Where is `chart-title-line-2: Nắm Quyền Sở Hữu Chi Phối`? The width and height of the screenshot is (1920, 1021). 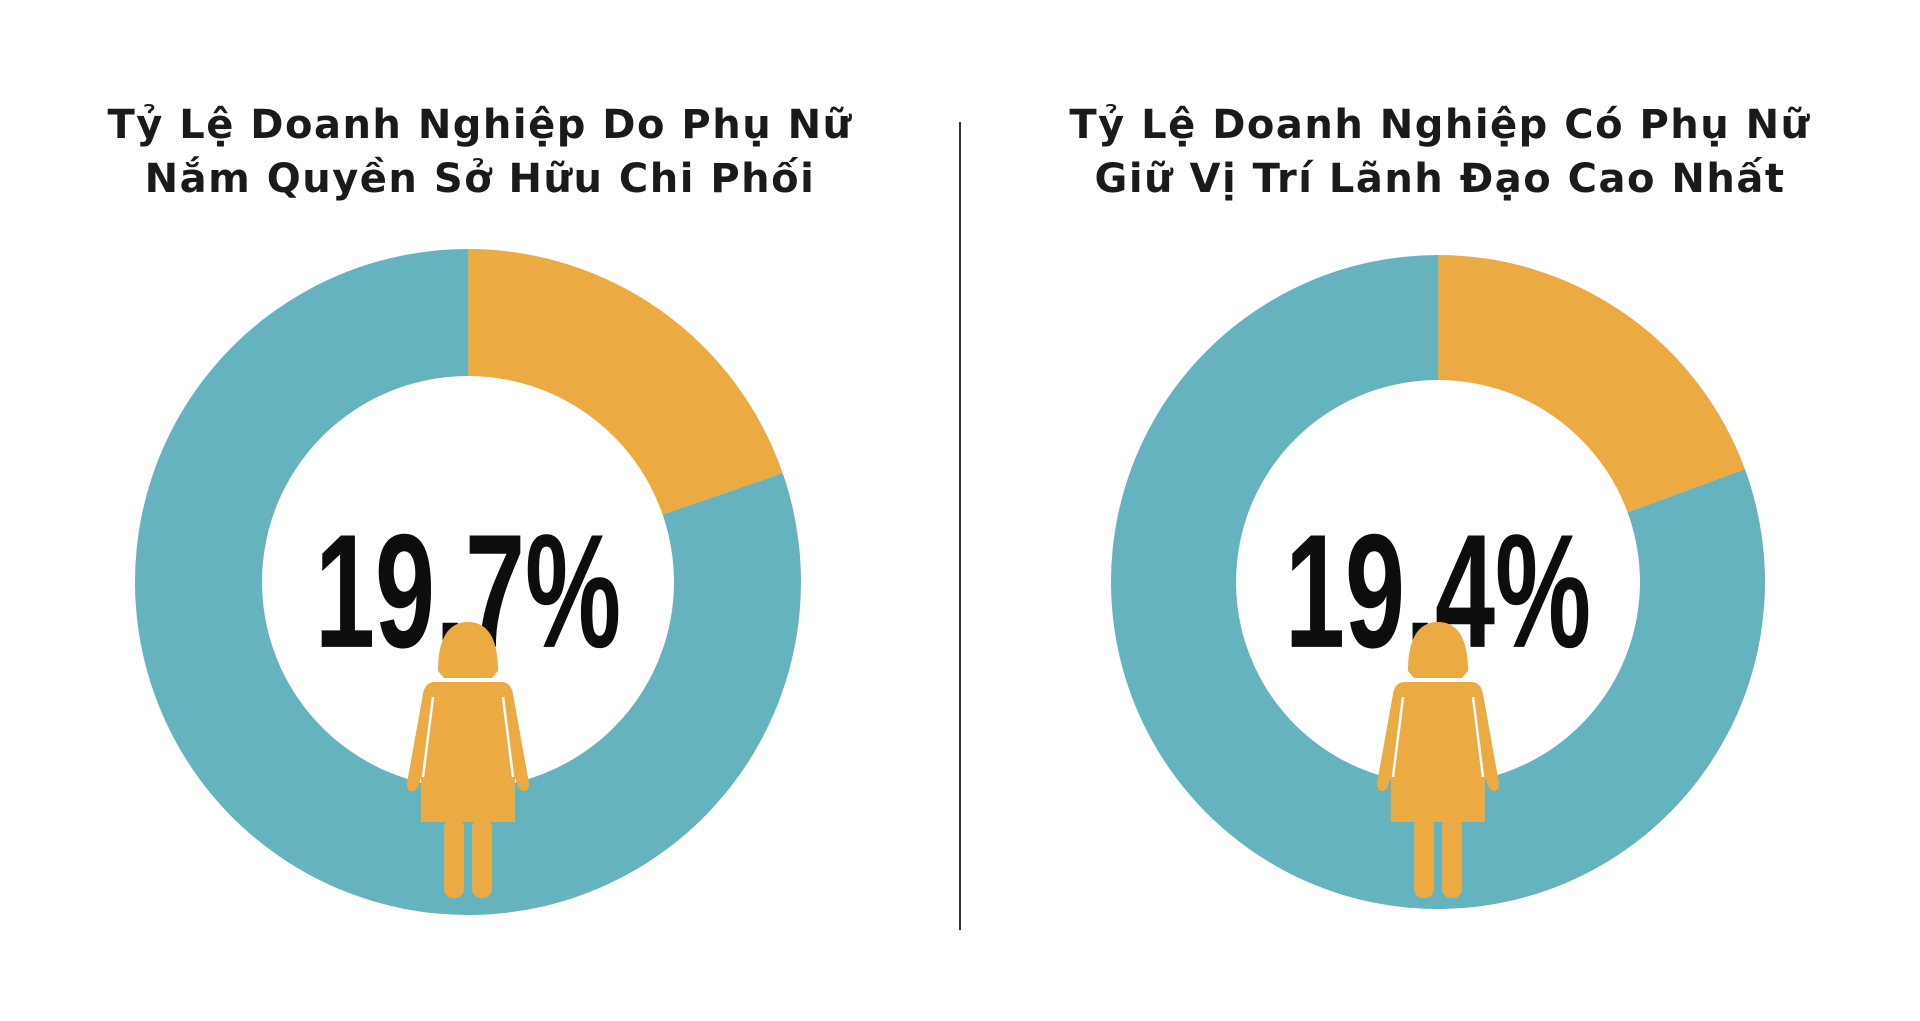 chart-title-line-2: Nắm Quyền Sở Hữu Chi Phối is located at coordinates (480, 179).